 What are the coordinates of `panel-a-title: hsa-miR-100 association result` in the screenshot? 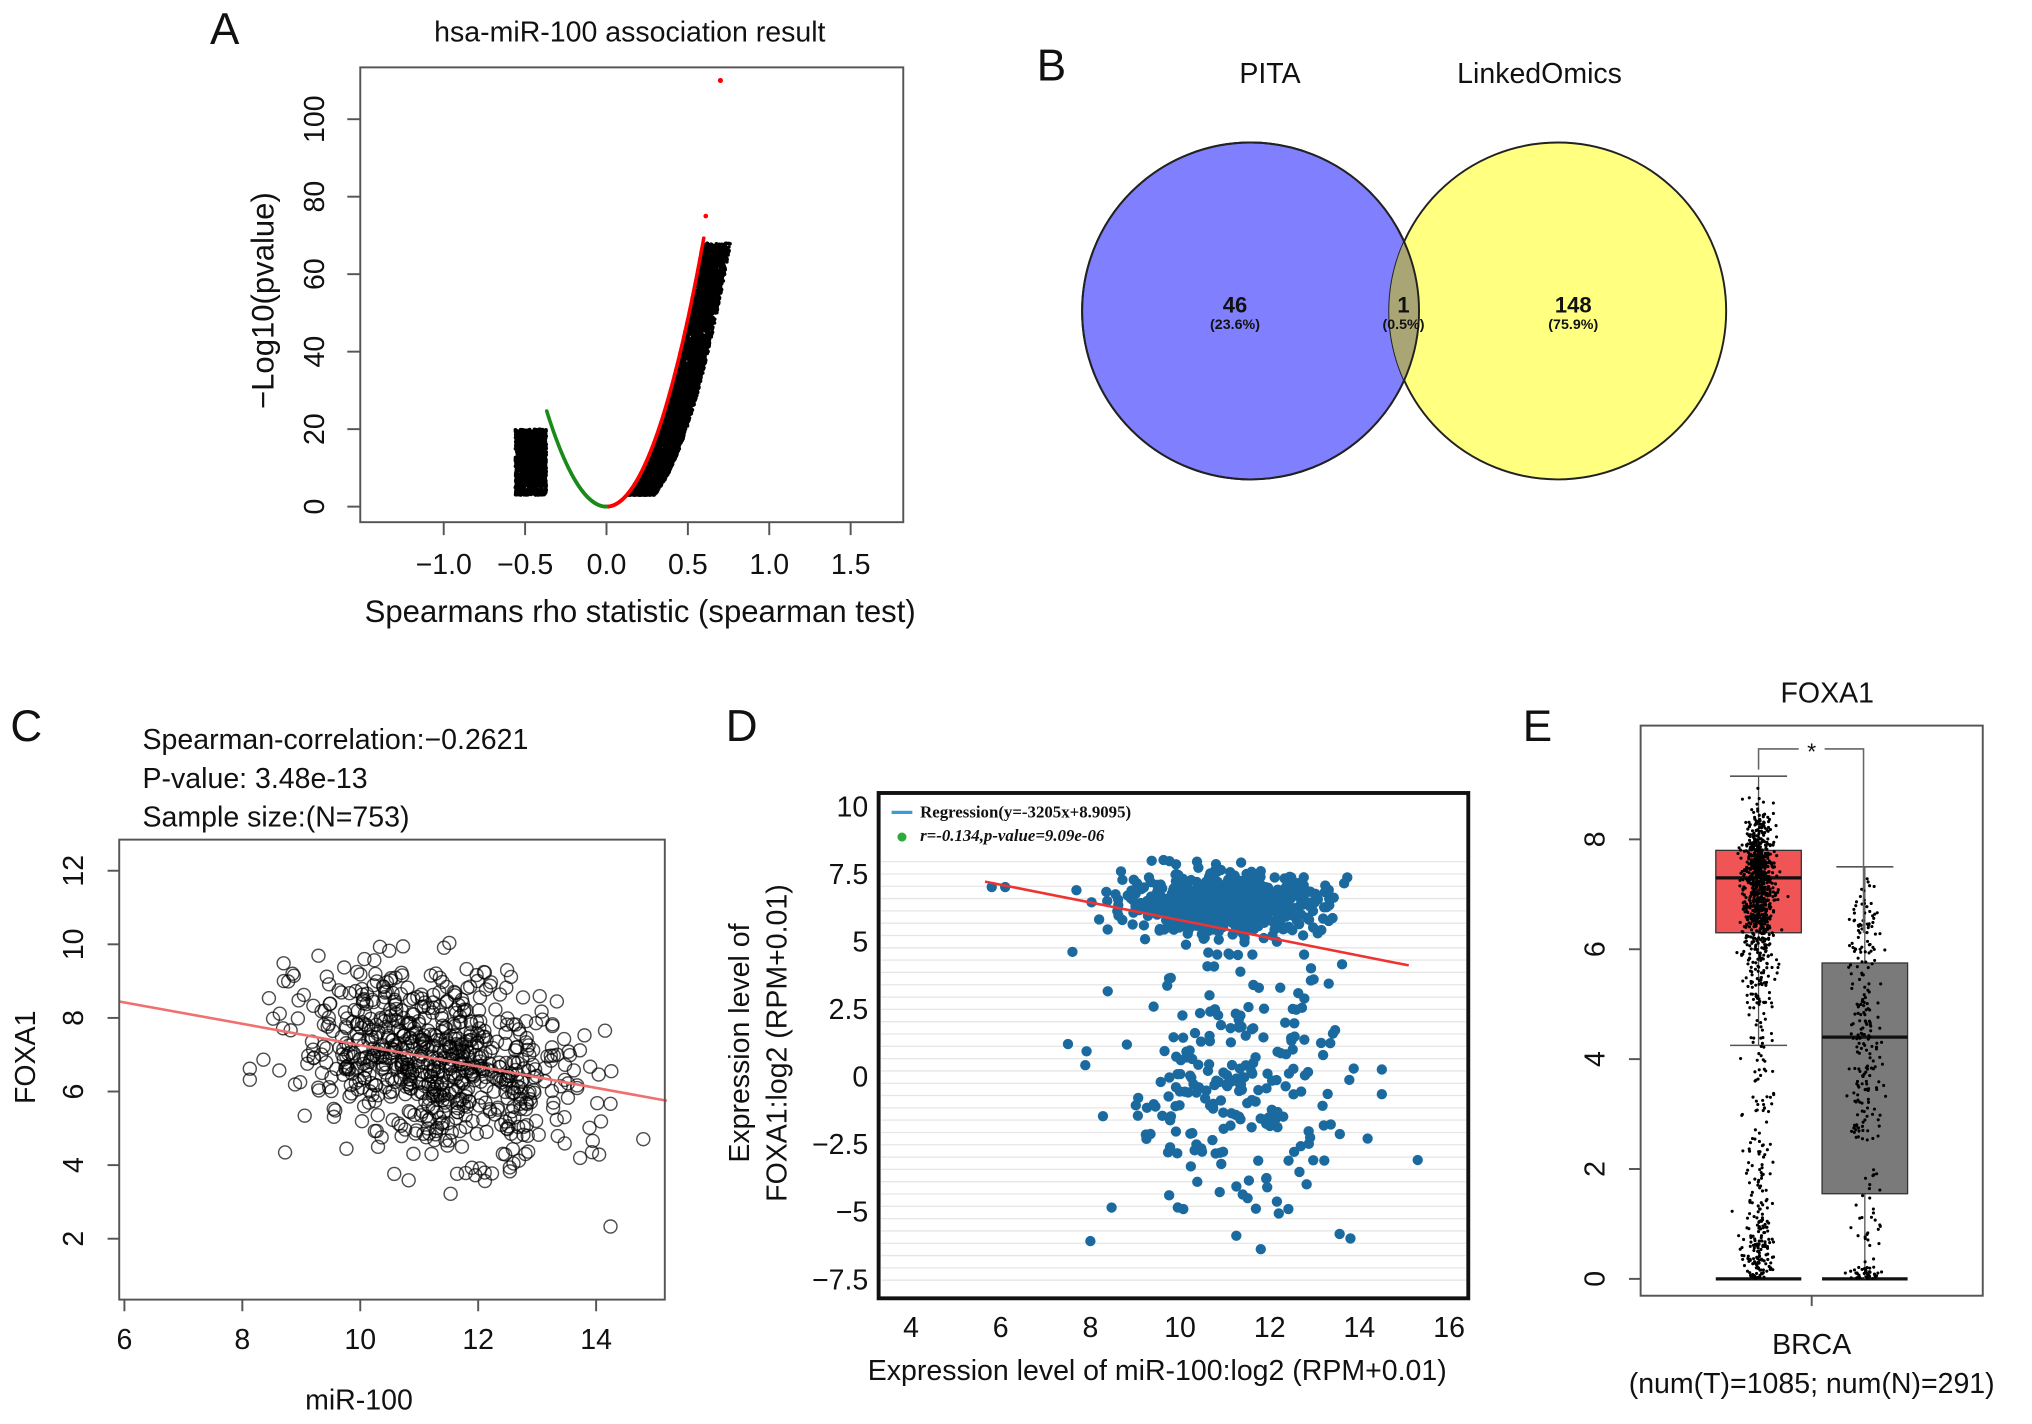 It's located at (629, 32).